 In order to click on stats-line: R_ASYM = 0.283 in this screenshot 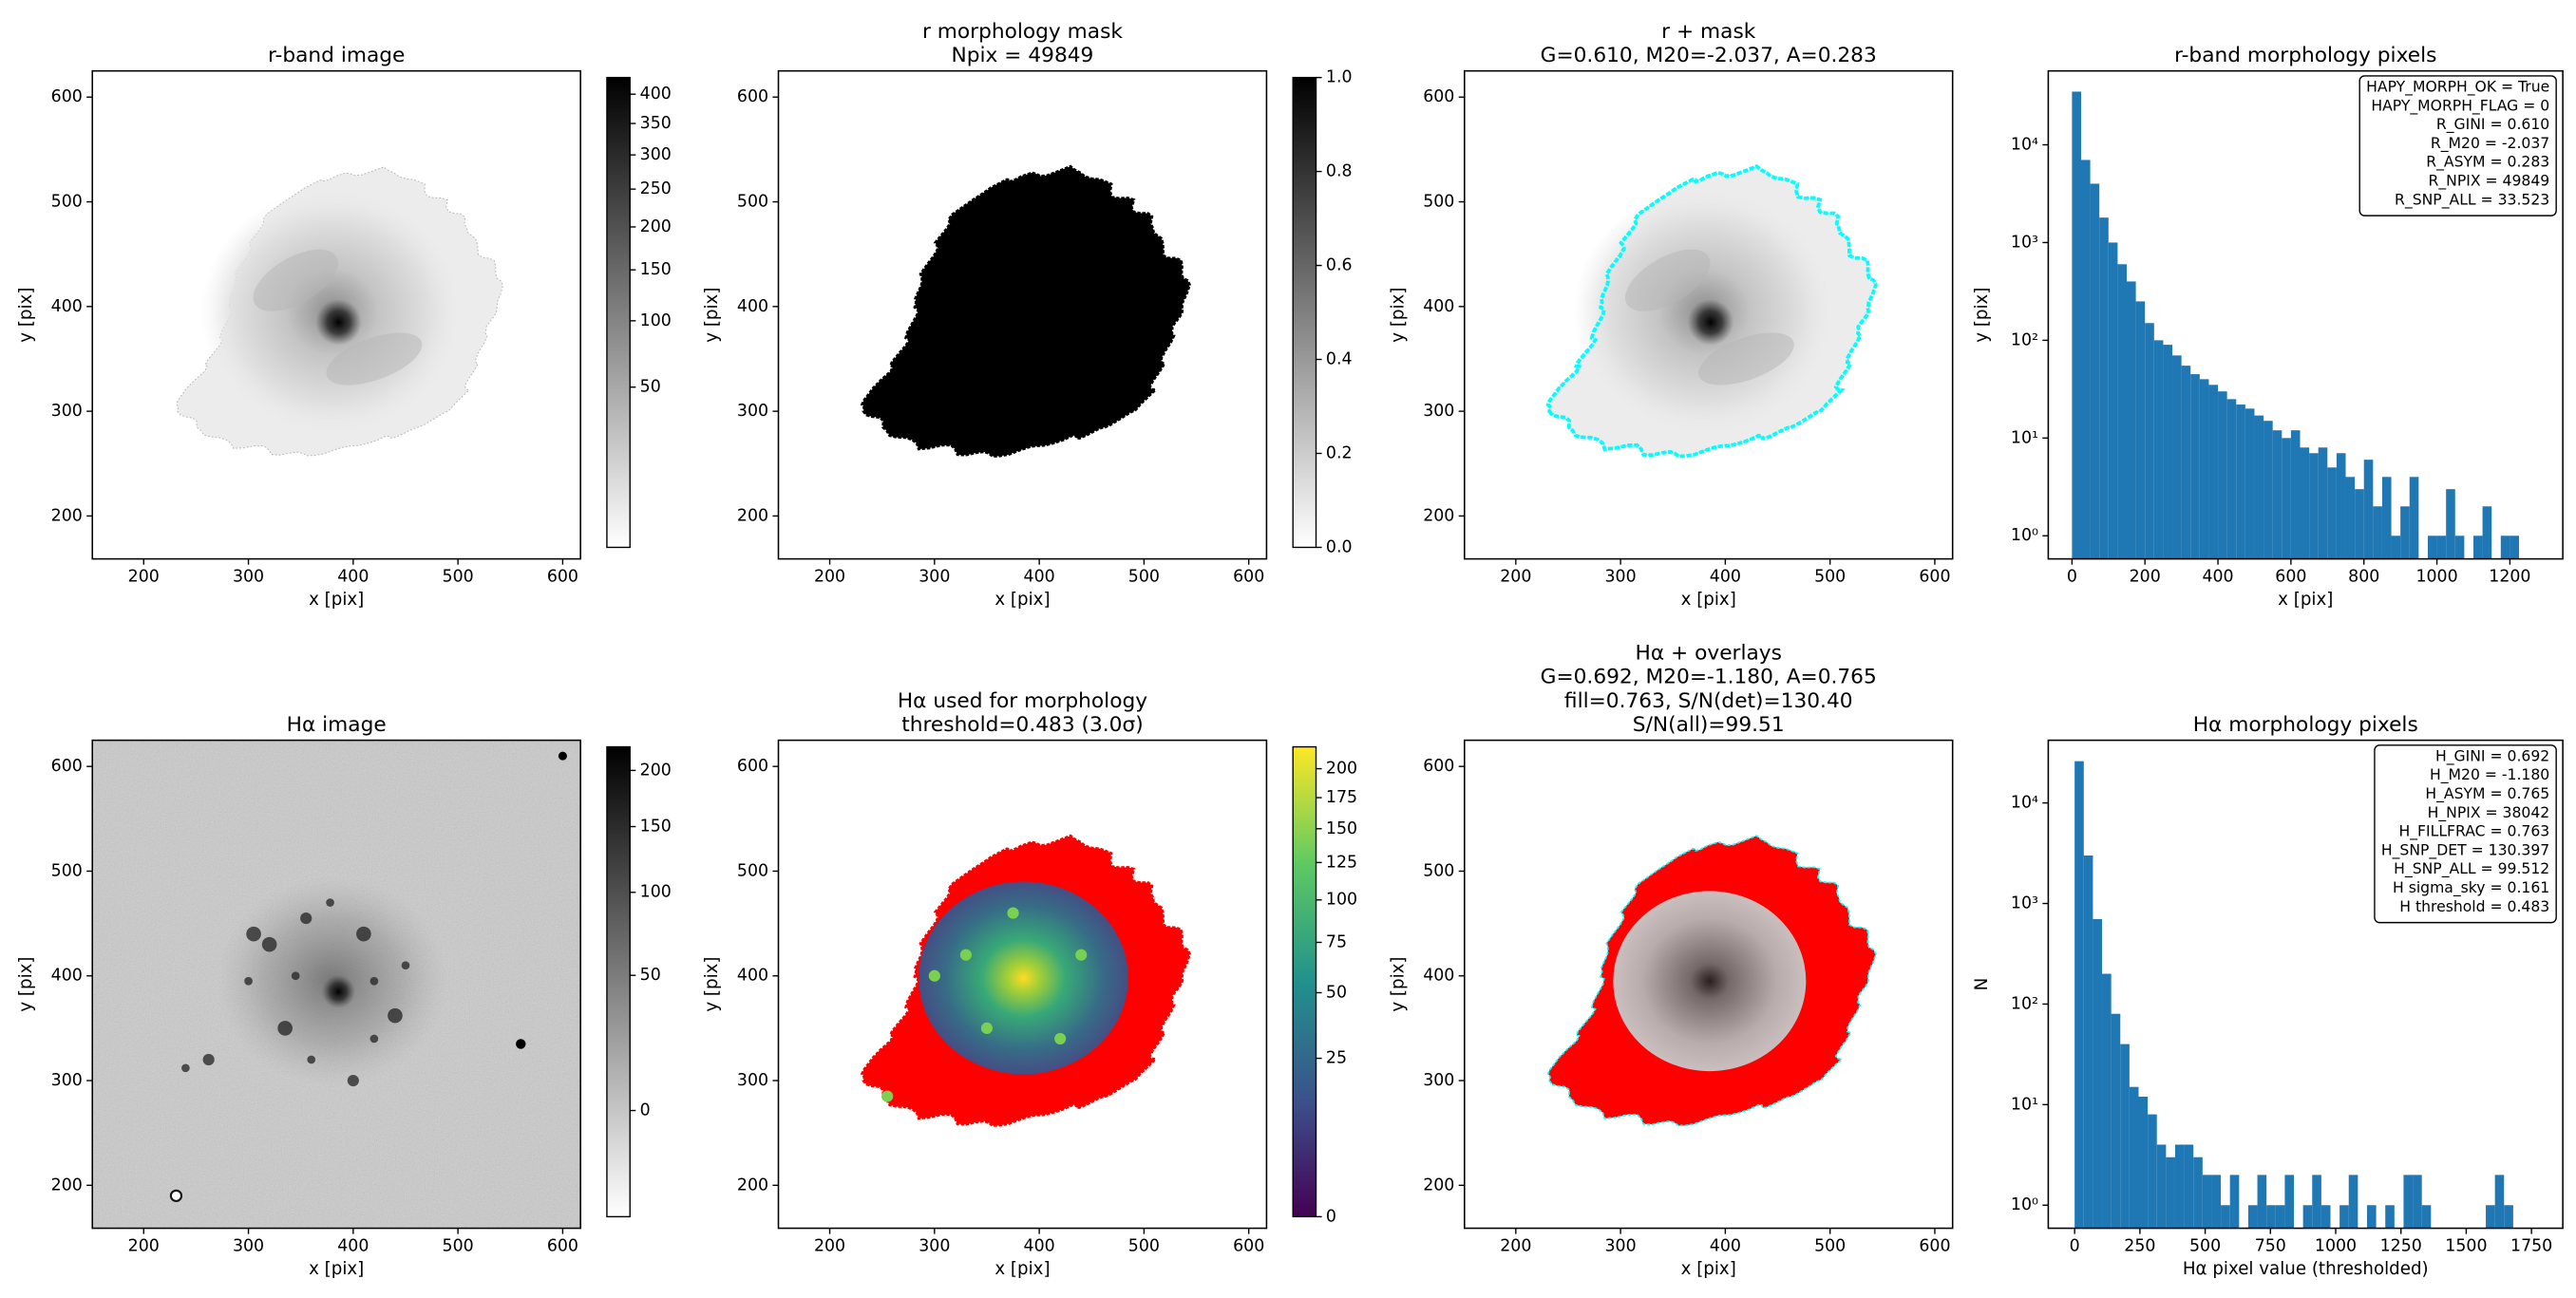, I will do `click(2487, 163)`.